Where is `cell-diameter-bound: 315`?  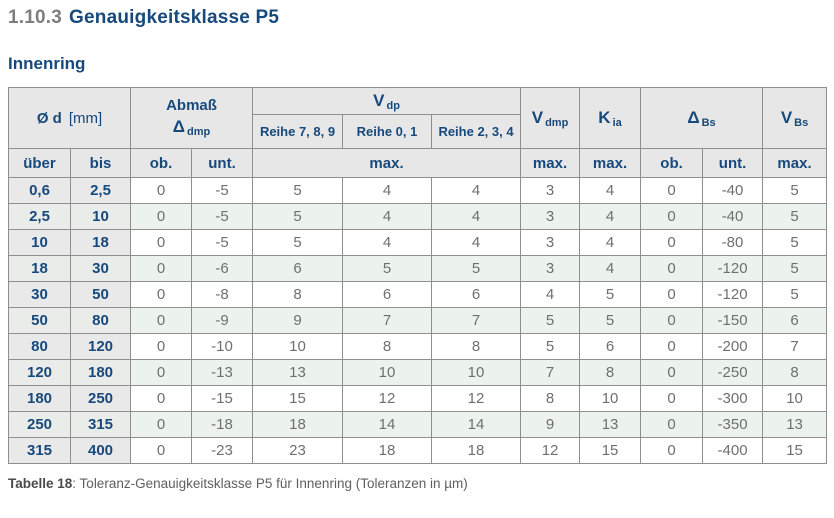 cell-diameter-bound: 315 is located at coordinates (39, 450).